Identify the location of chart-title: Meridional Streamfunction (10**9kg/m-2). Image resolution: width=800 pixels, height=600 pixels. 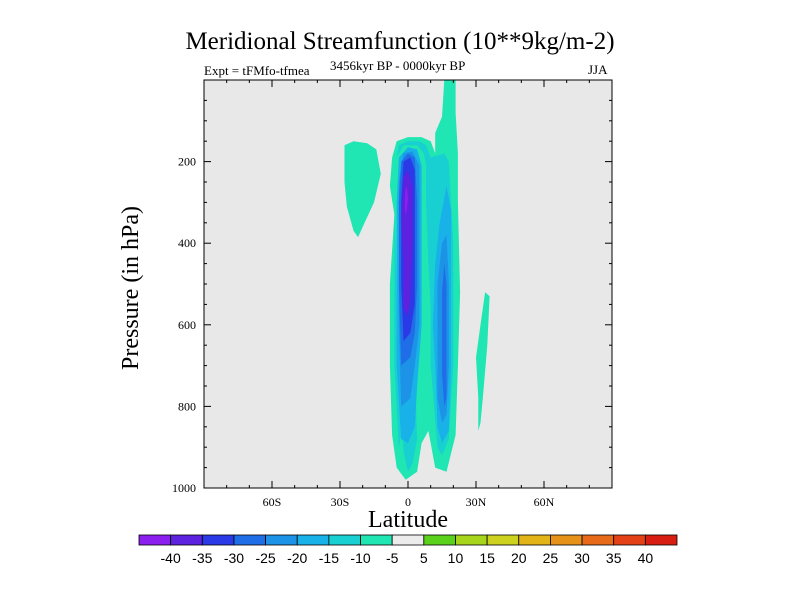
(400, 41).